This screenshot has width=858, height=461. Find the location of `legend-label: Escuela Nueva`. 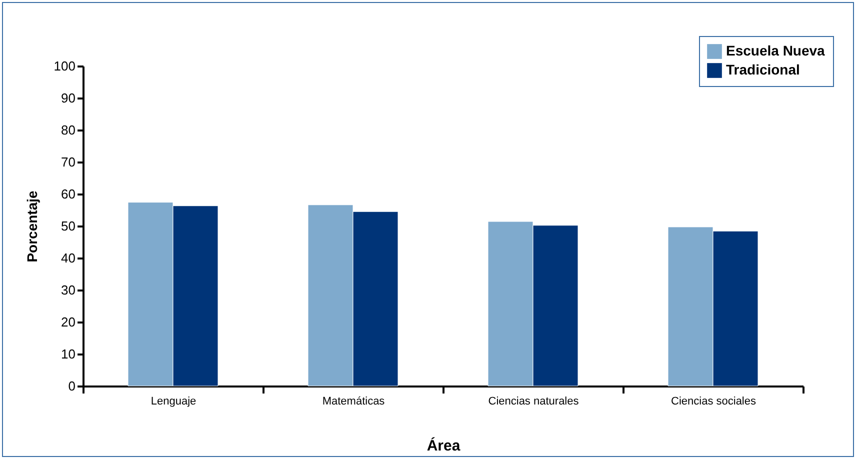

legend-label: Escuela Nueva is located at coordinates (776, 50).